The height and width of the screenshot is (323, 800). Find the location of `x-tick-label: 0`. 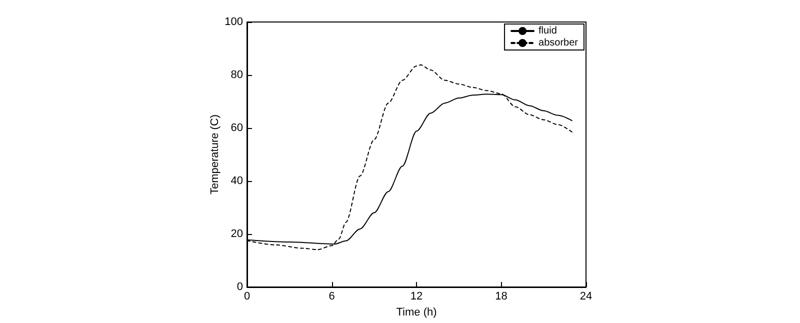

x-tick-label: 0 is located at coordinates (247, 296).